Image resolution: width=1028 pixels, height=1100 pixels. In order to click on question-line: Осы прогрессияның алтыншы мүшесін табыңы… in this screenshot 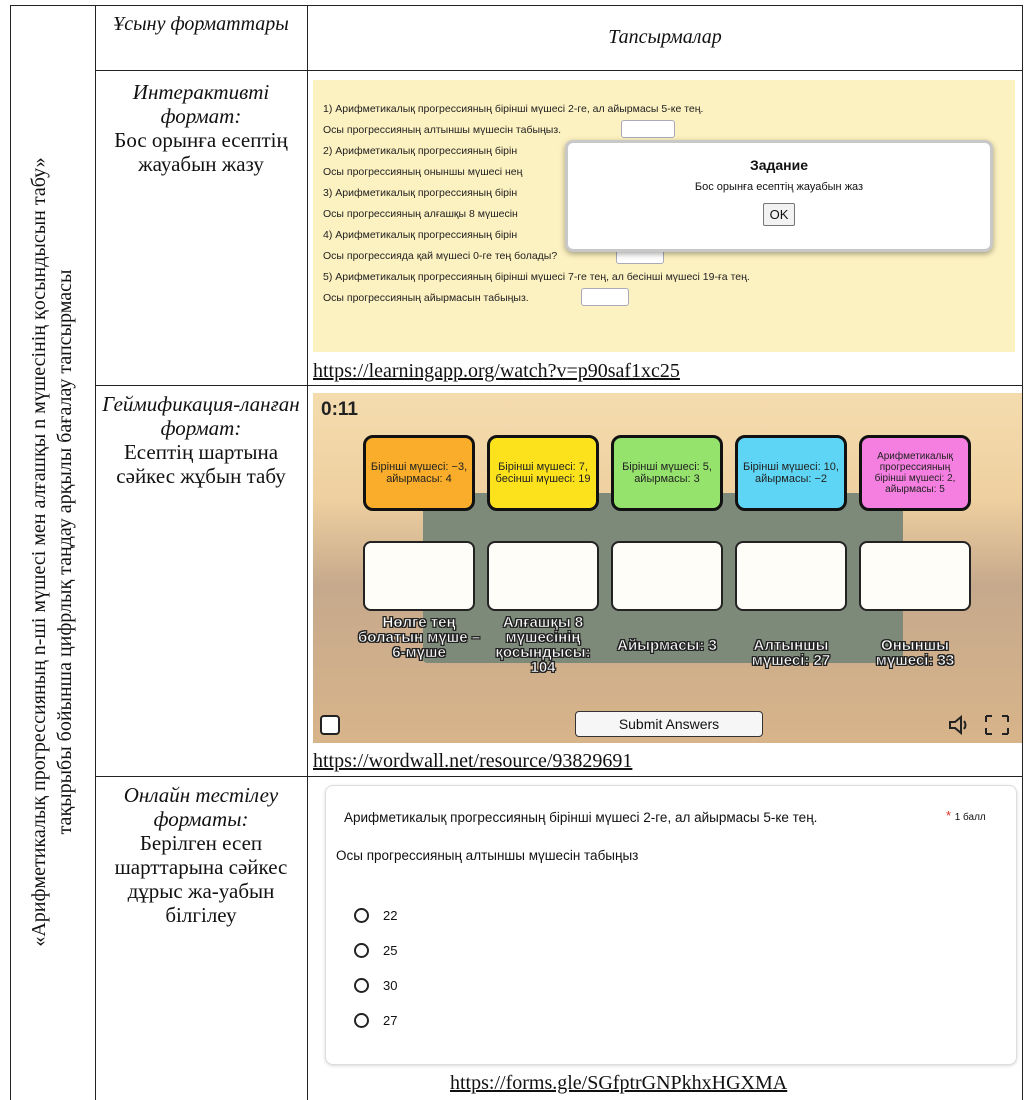, I will do `click(442, 130)`.